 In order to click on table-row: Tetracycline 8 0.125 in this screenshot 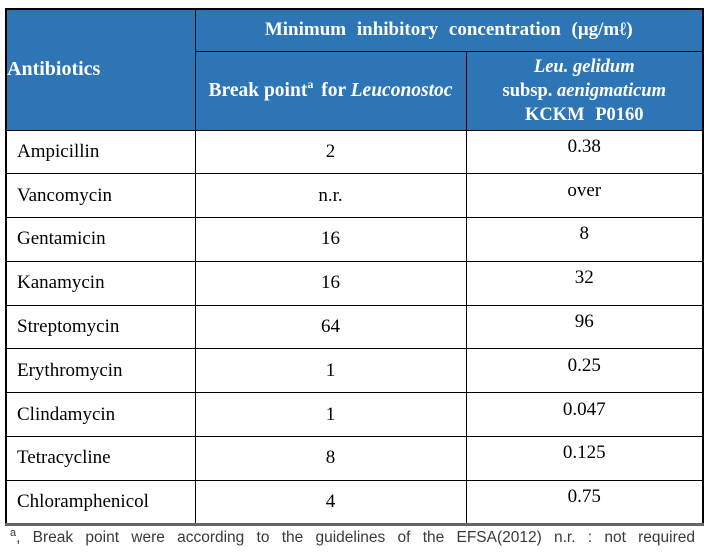, I will do `click(354, 458)`.